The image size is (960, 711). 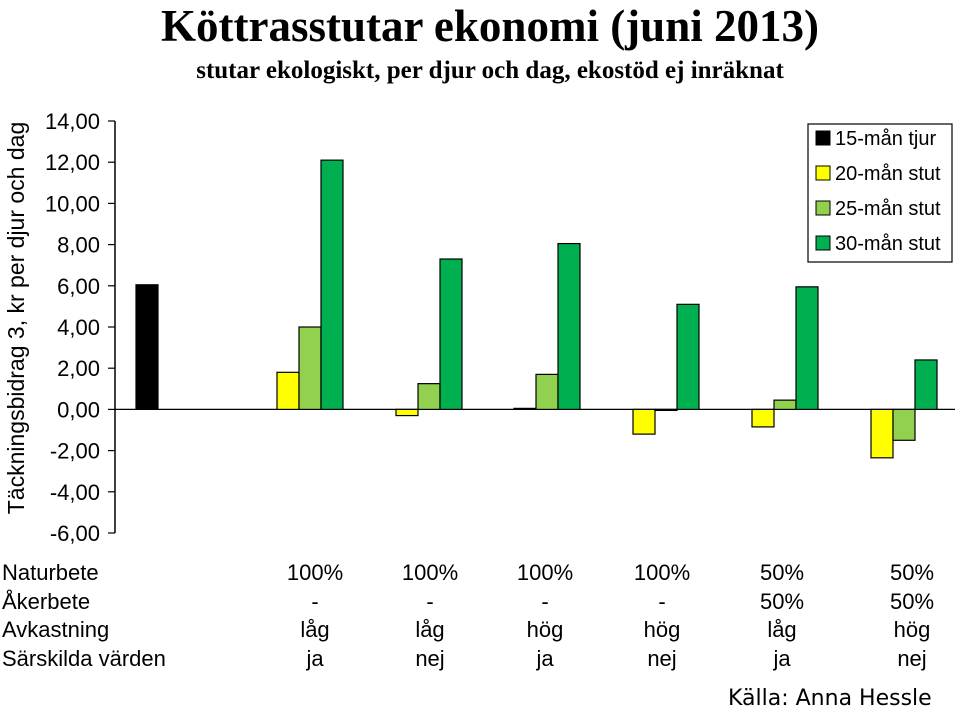 What do you see at coordinates (763, 418) in the screenshot?
I see `bar-20-mån-stut-5` at bounding box center [763, 418].